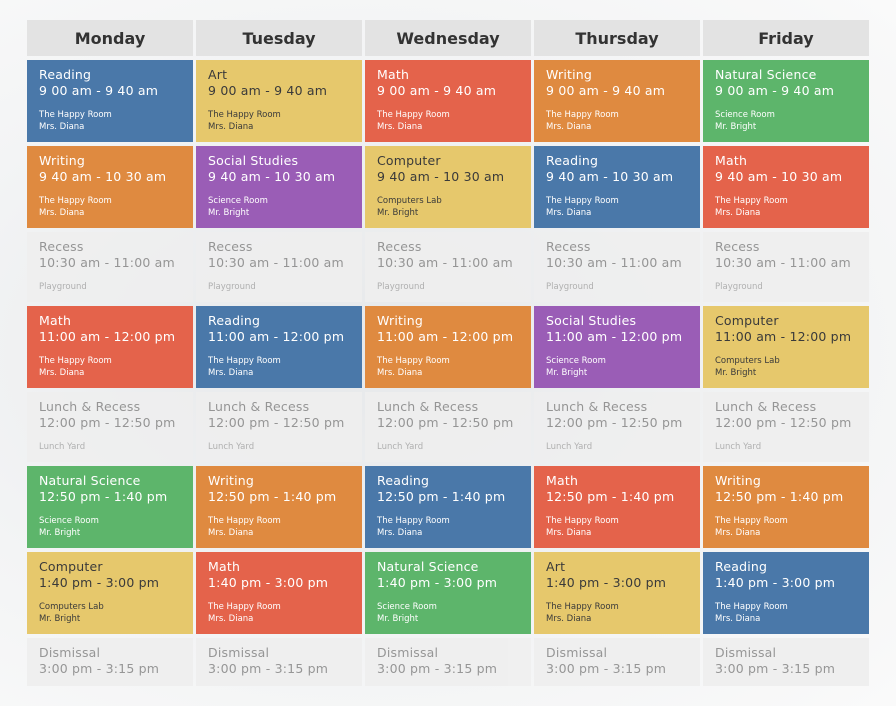  Describe the element at coordinates (110, 662) in the screenshot. I see `class-cell: Dismissal 3:00 pm - 3:15 pm` at that location.